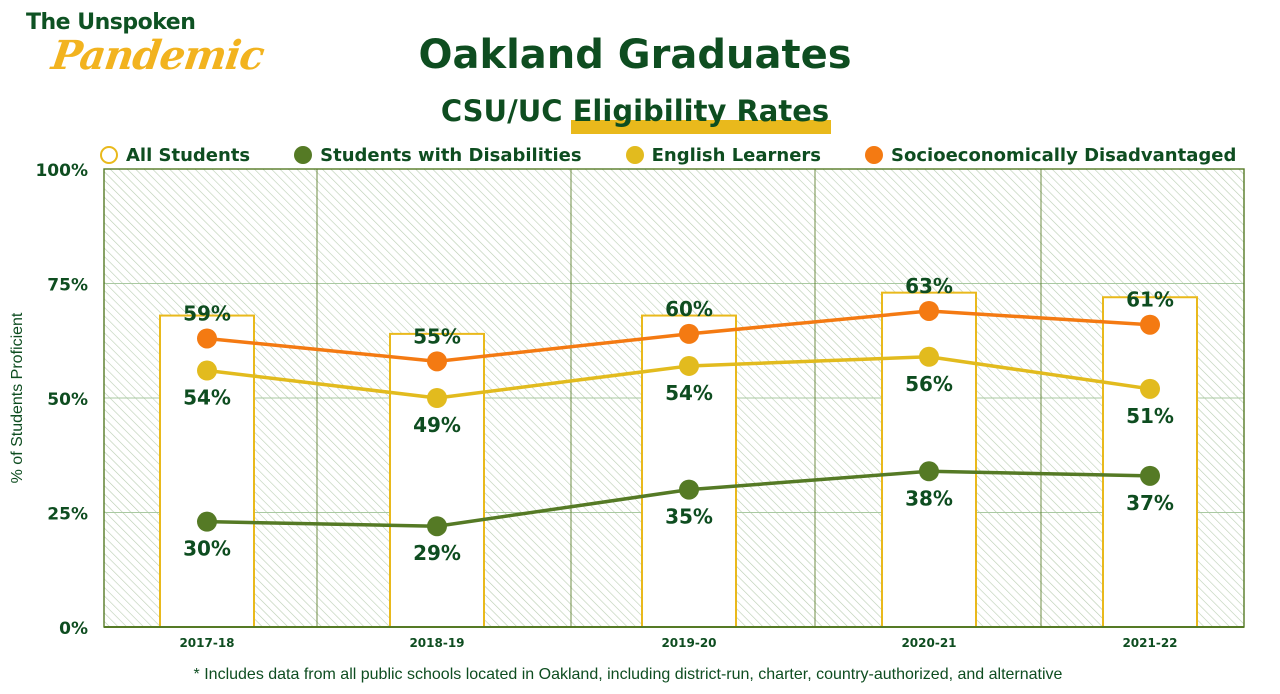 The height and width of the screenshot is (694, 1280). Describe the element at coordinates (635, 55) in the screenshot. I see `chart-title: Oakland Graduates` at that location.